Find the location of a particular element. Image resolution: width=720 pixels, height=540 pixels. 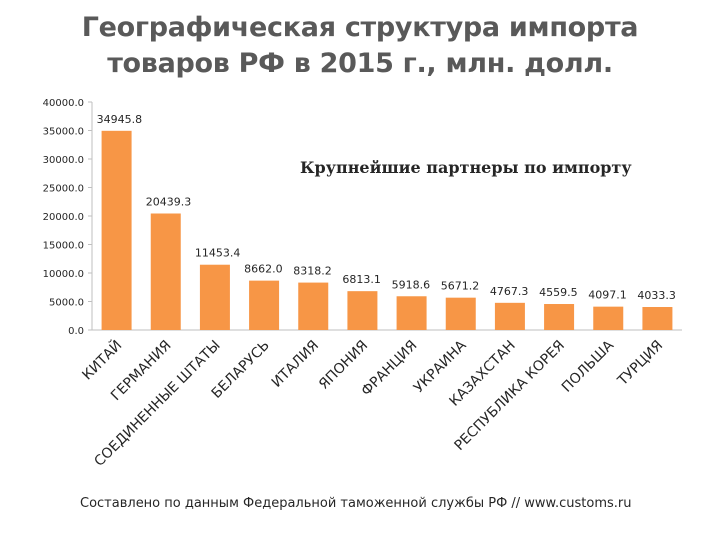

category-label: ТУРЦИЯ is located at coordinates (640, 364).